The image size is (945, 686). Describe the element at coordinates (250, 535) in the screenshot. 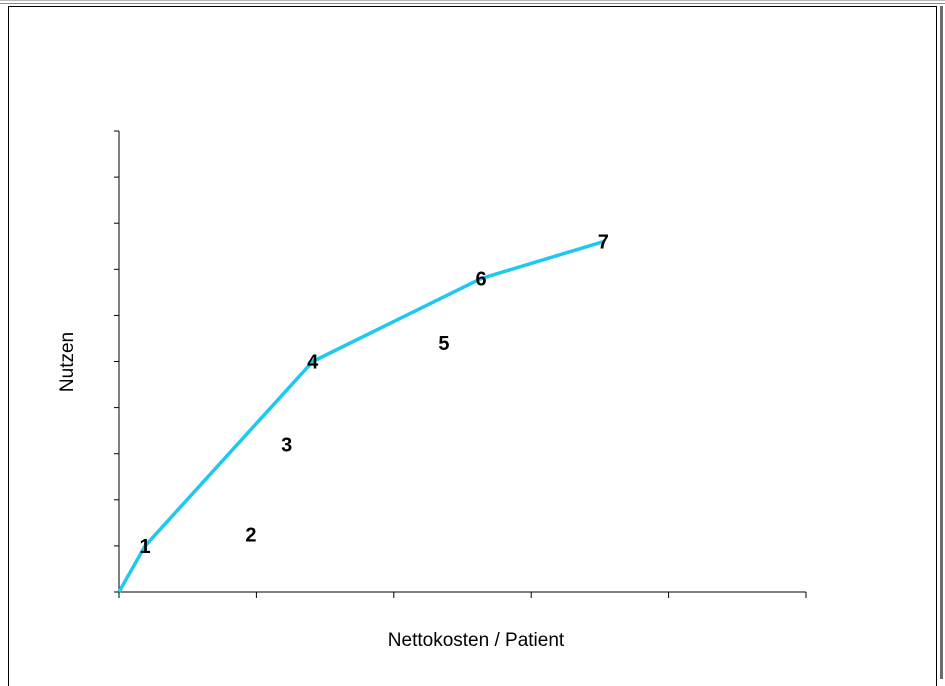

I see `point-label-2: 2` at that location.